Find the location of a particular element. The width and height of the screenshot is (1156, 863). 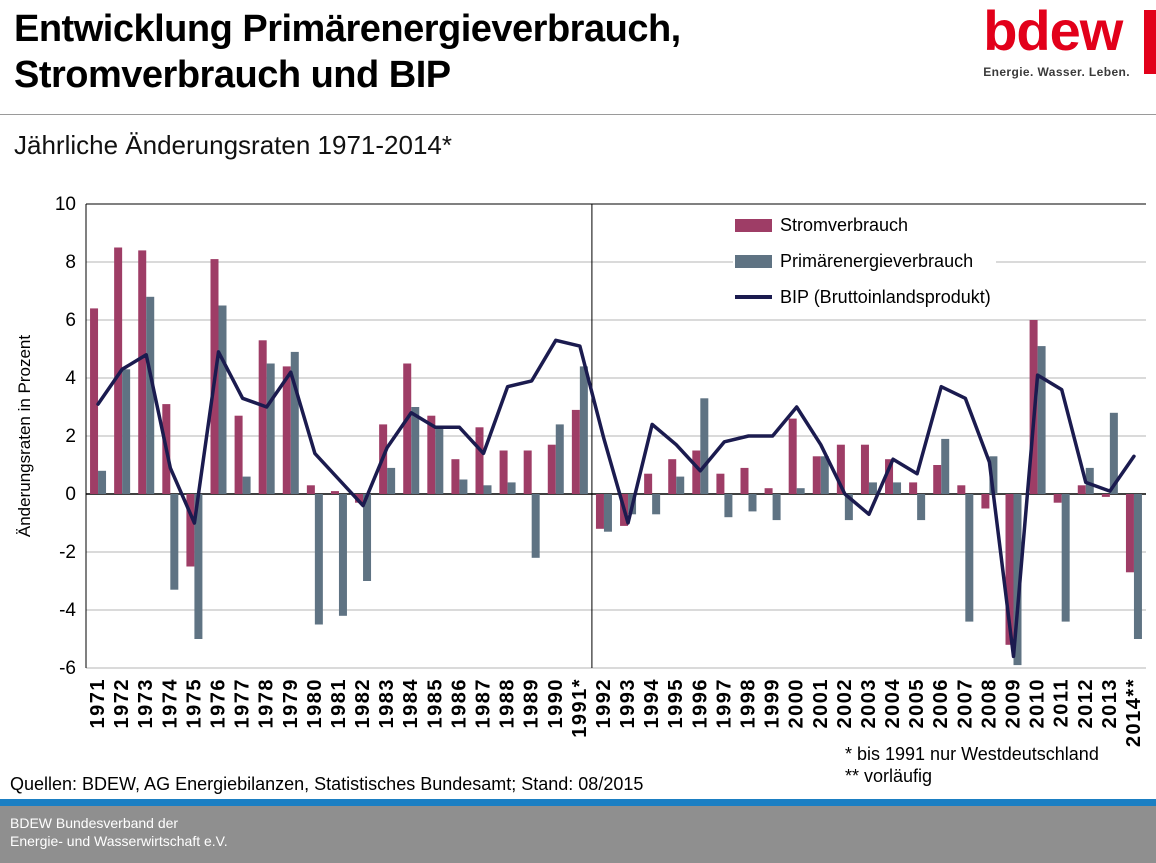

bar-primaerenergieverbrauch-1985 is located at coordinates (439, 460).